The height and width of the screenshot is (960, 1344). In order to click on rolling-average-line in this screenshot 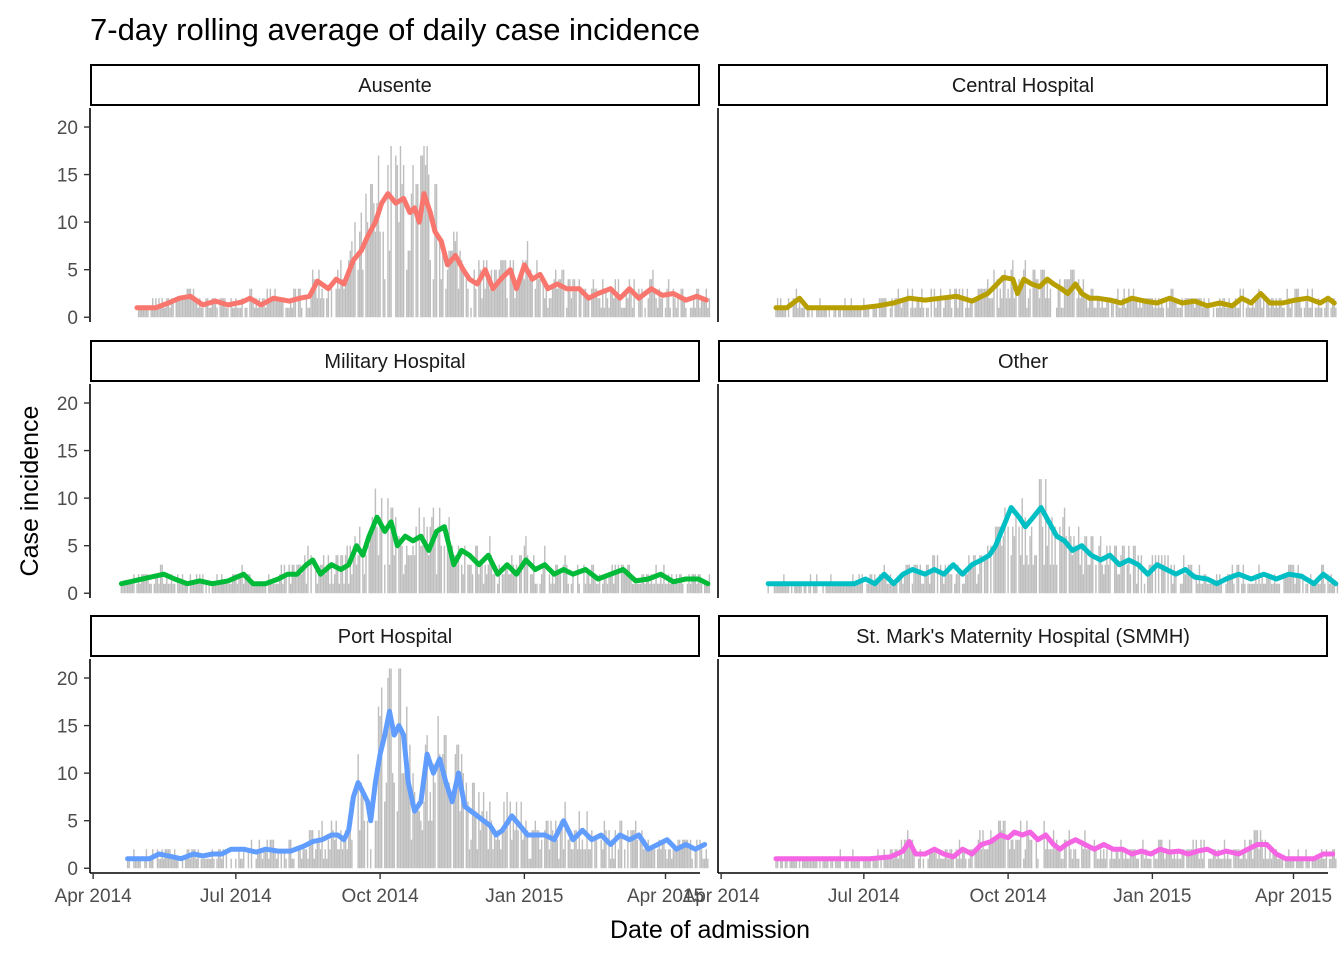, I will do `click(1054, 845)`.